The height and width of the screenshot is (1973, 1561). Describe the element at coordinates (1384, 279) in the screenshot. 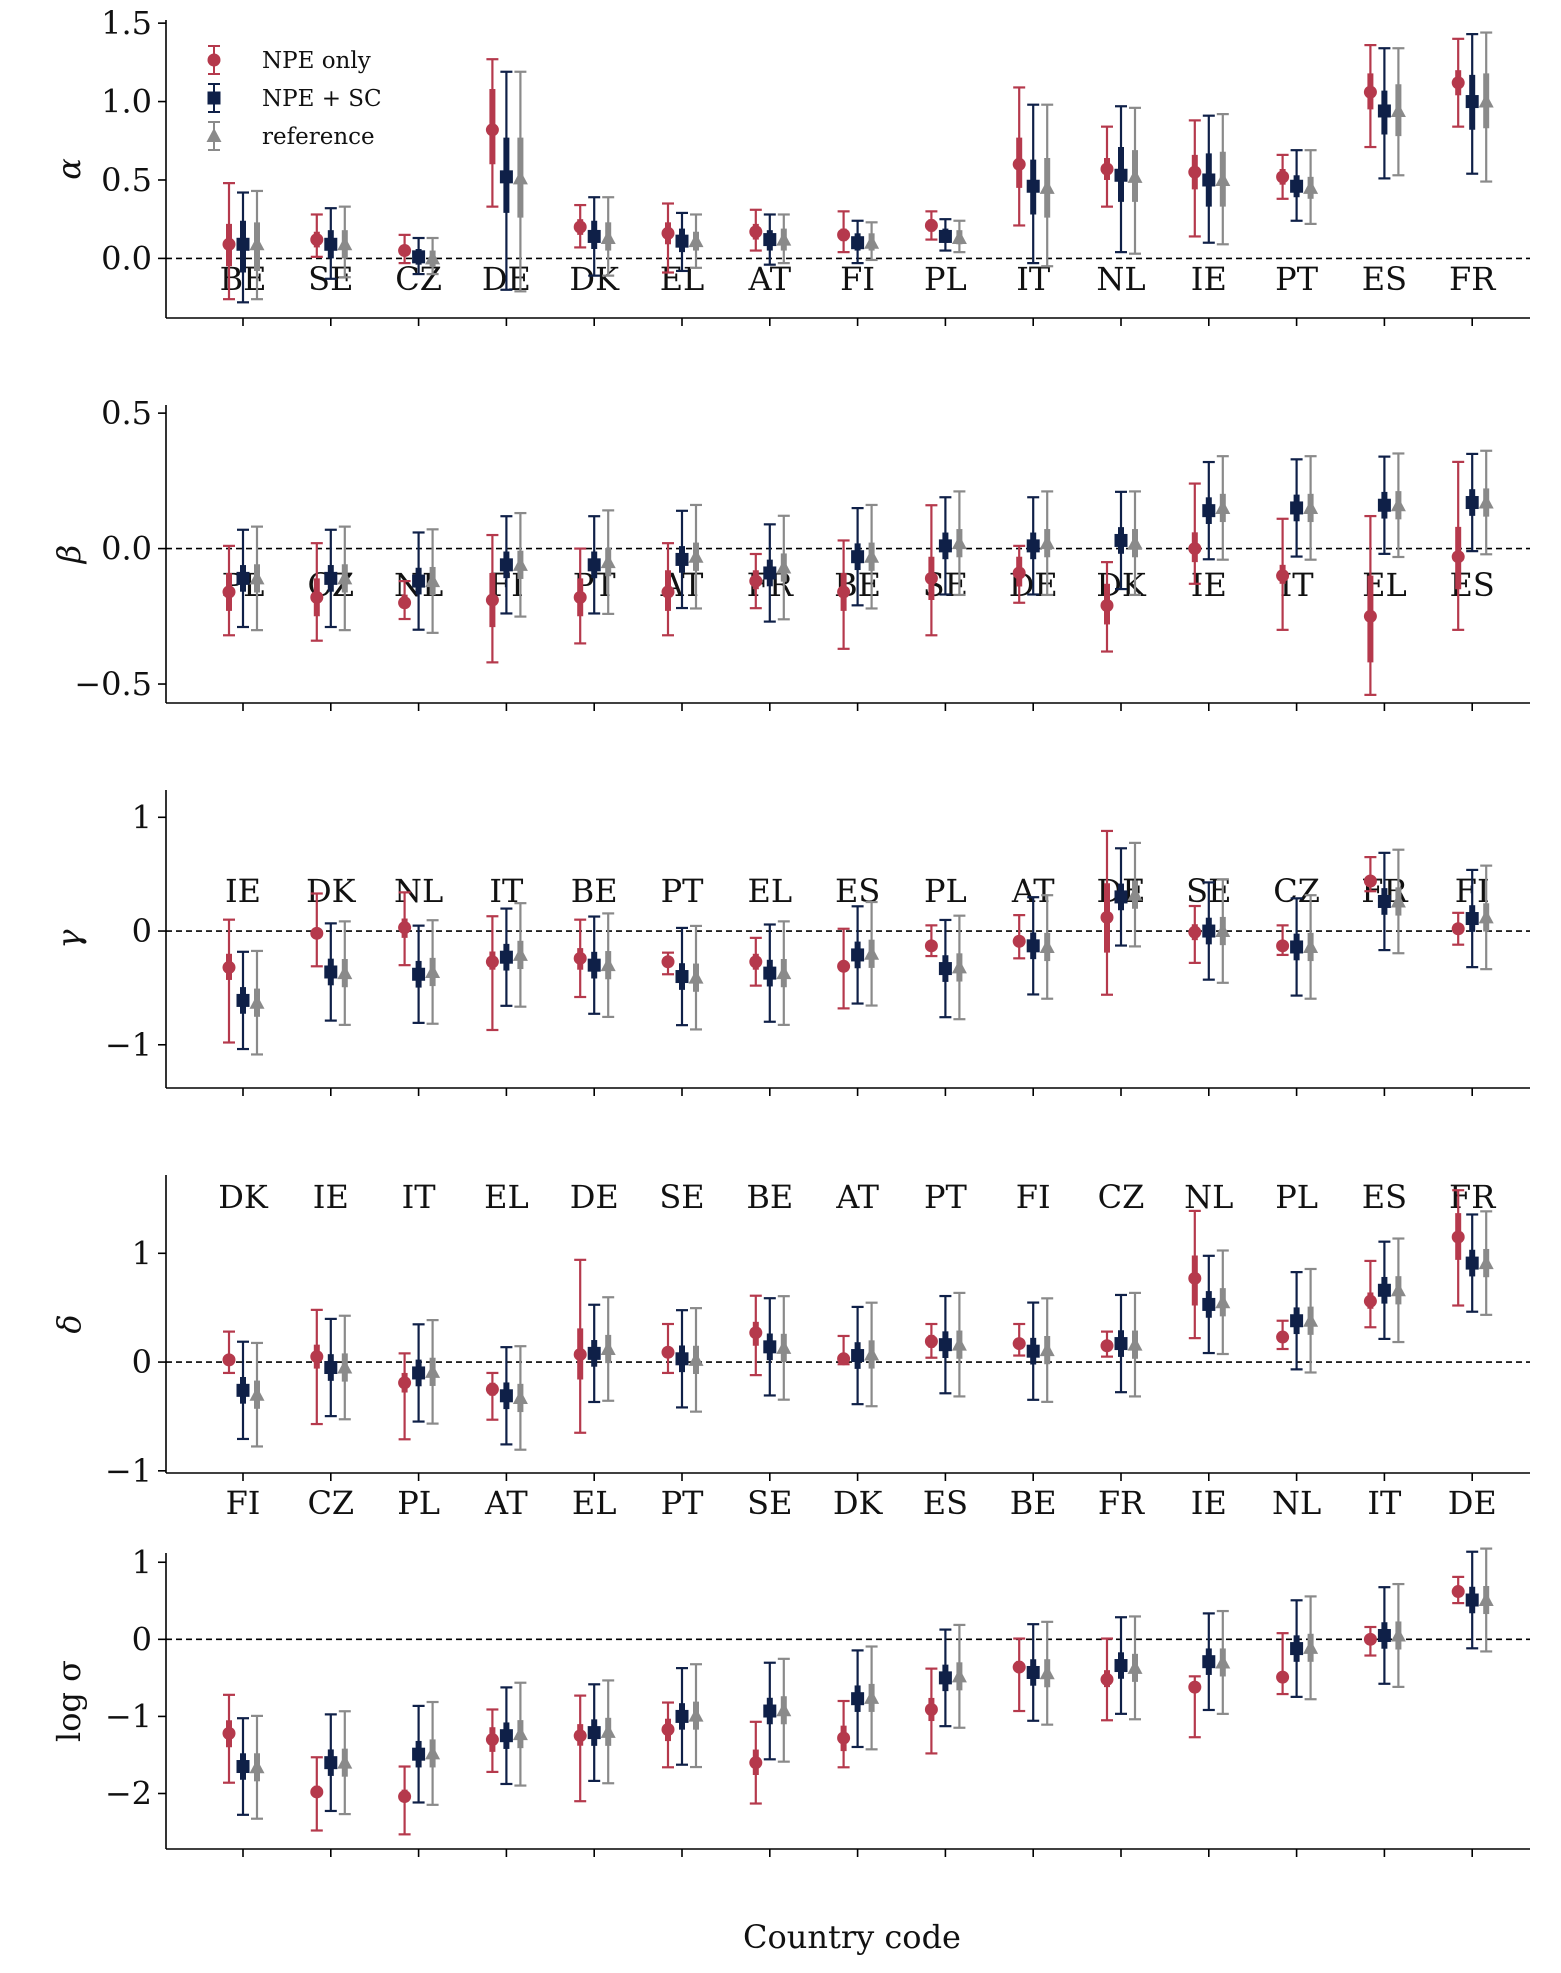

I see `x-tick-label: ES` at that location.